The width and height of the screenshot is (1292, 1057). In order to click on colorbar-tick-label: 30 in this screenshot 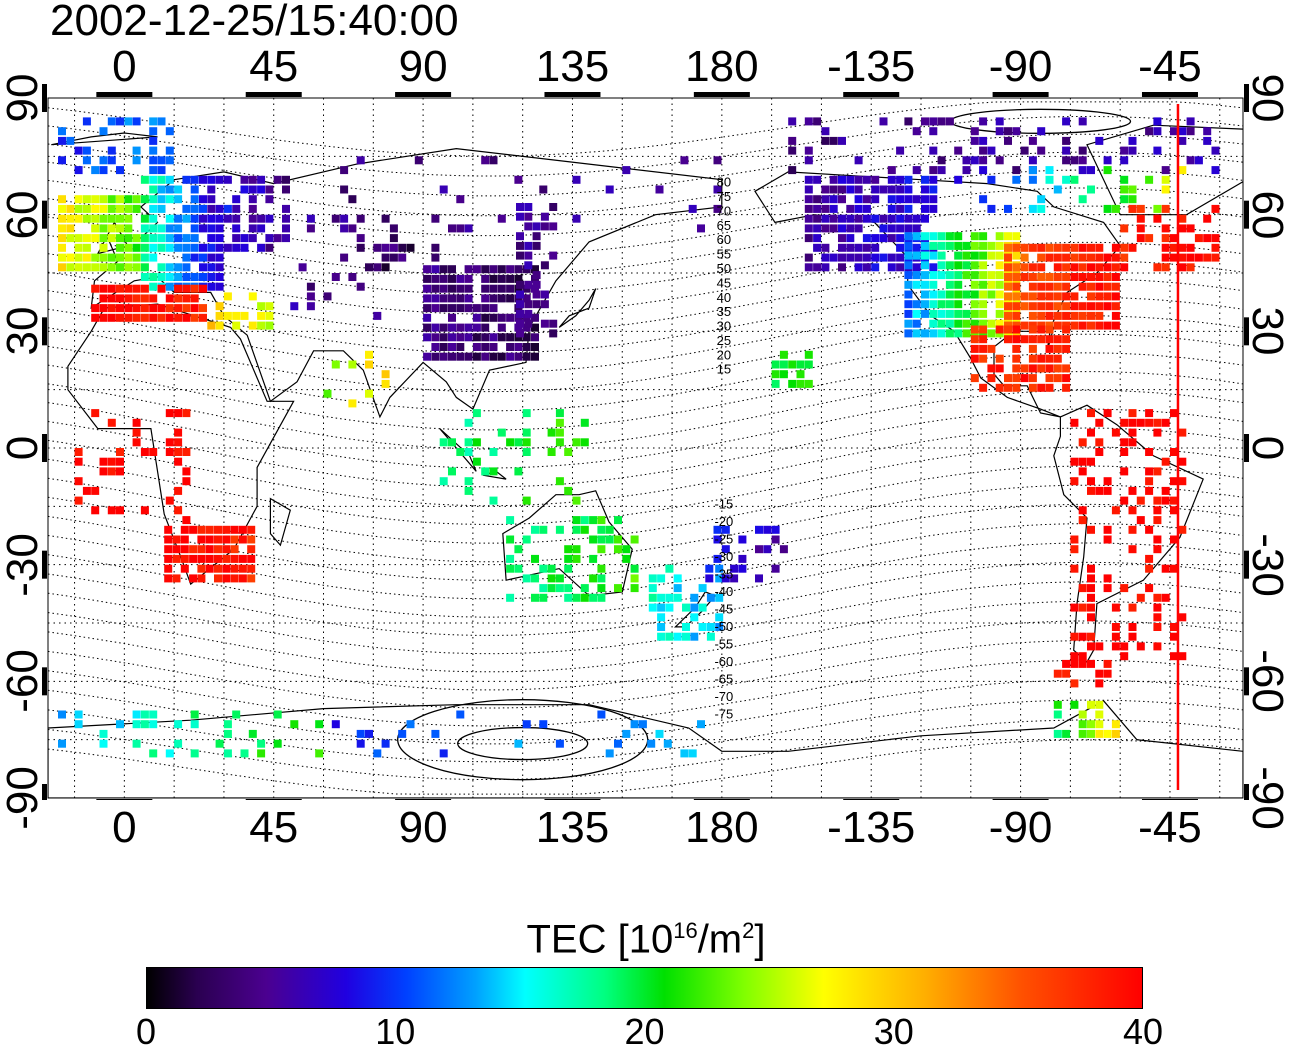, I will do `click(893, 1031)`.